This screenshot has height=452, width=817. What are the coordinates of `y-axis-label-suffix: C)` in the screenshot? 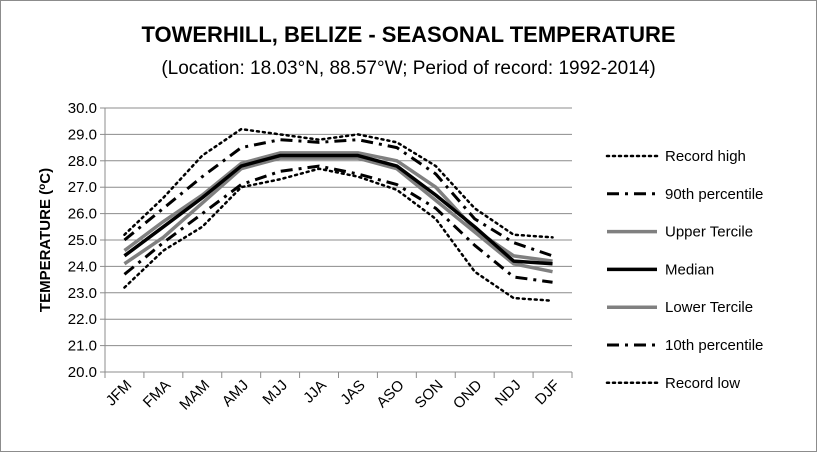 It's located at (45, 176).